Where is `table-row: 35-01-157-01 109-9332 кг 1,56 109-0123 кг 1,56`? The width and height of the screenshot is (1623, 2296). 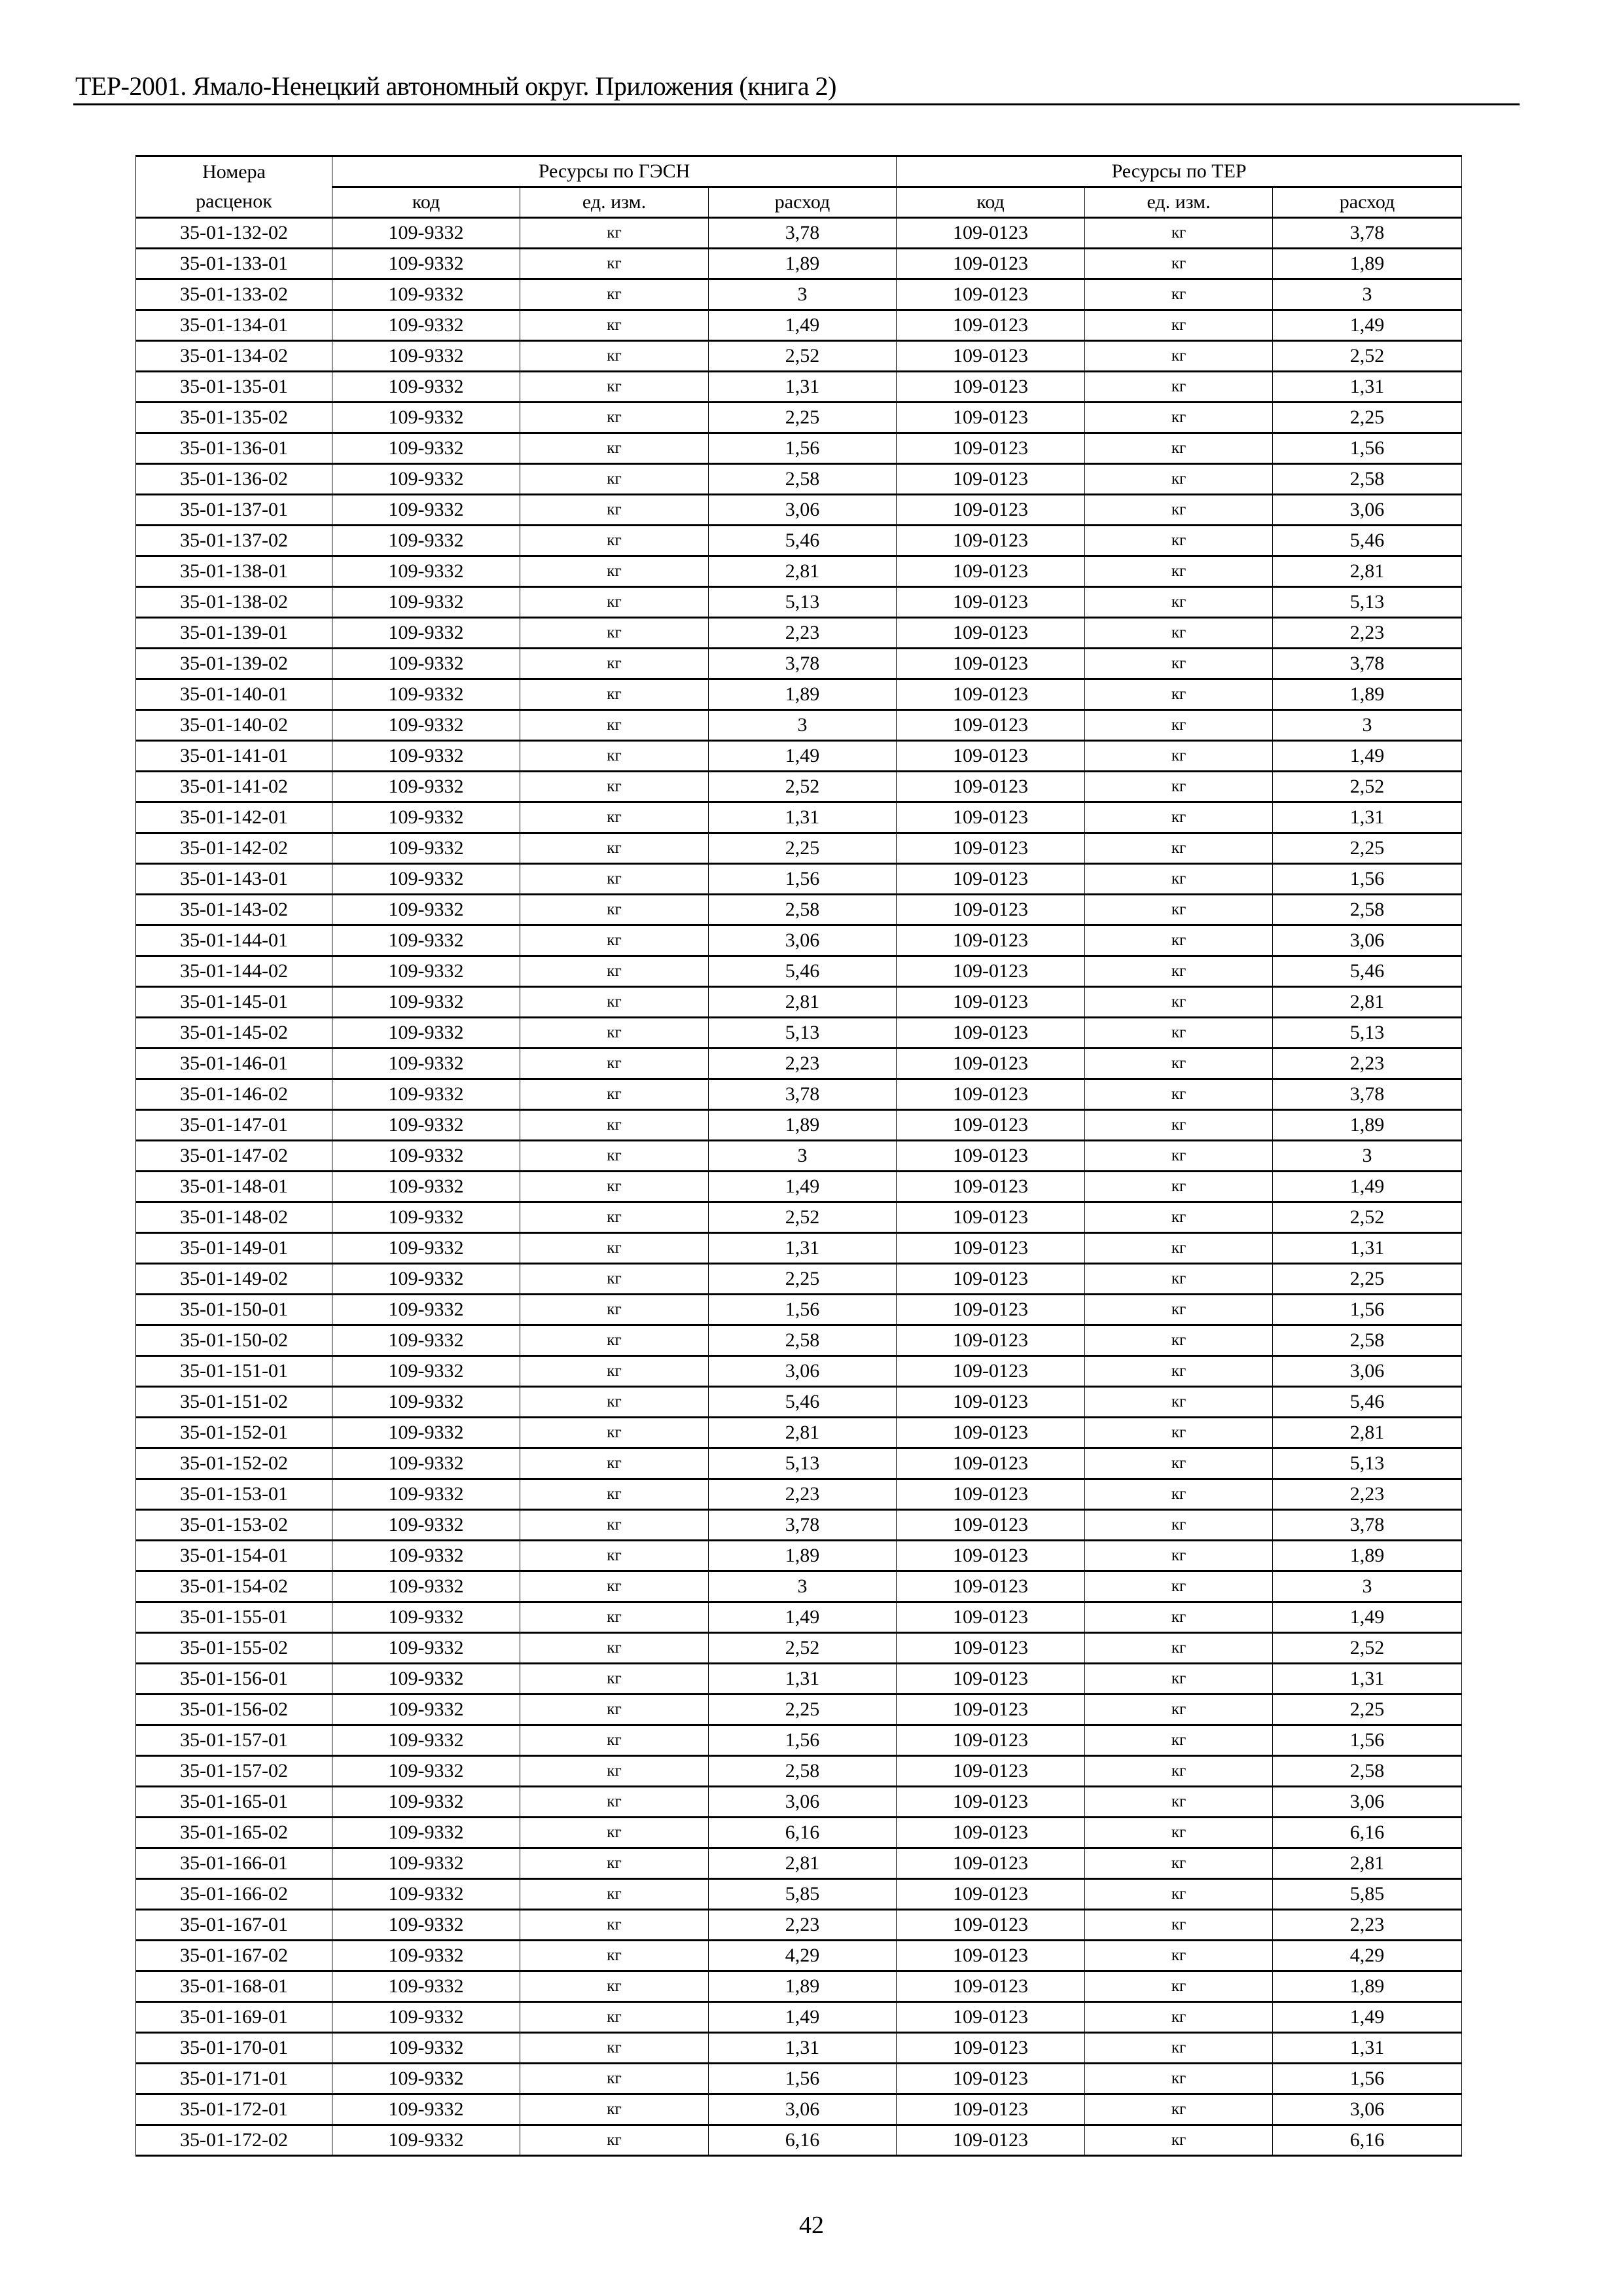 table-row: 35-01-157-01 109-9332 кг 1,56 109-0123 кг 1,56 is located at coordinates (799, 1740).